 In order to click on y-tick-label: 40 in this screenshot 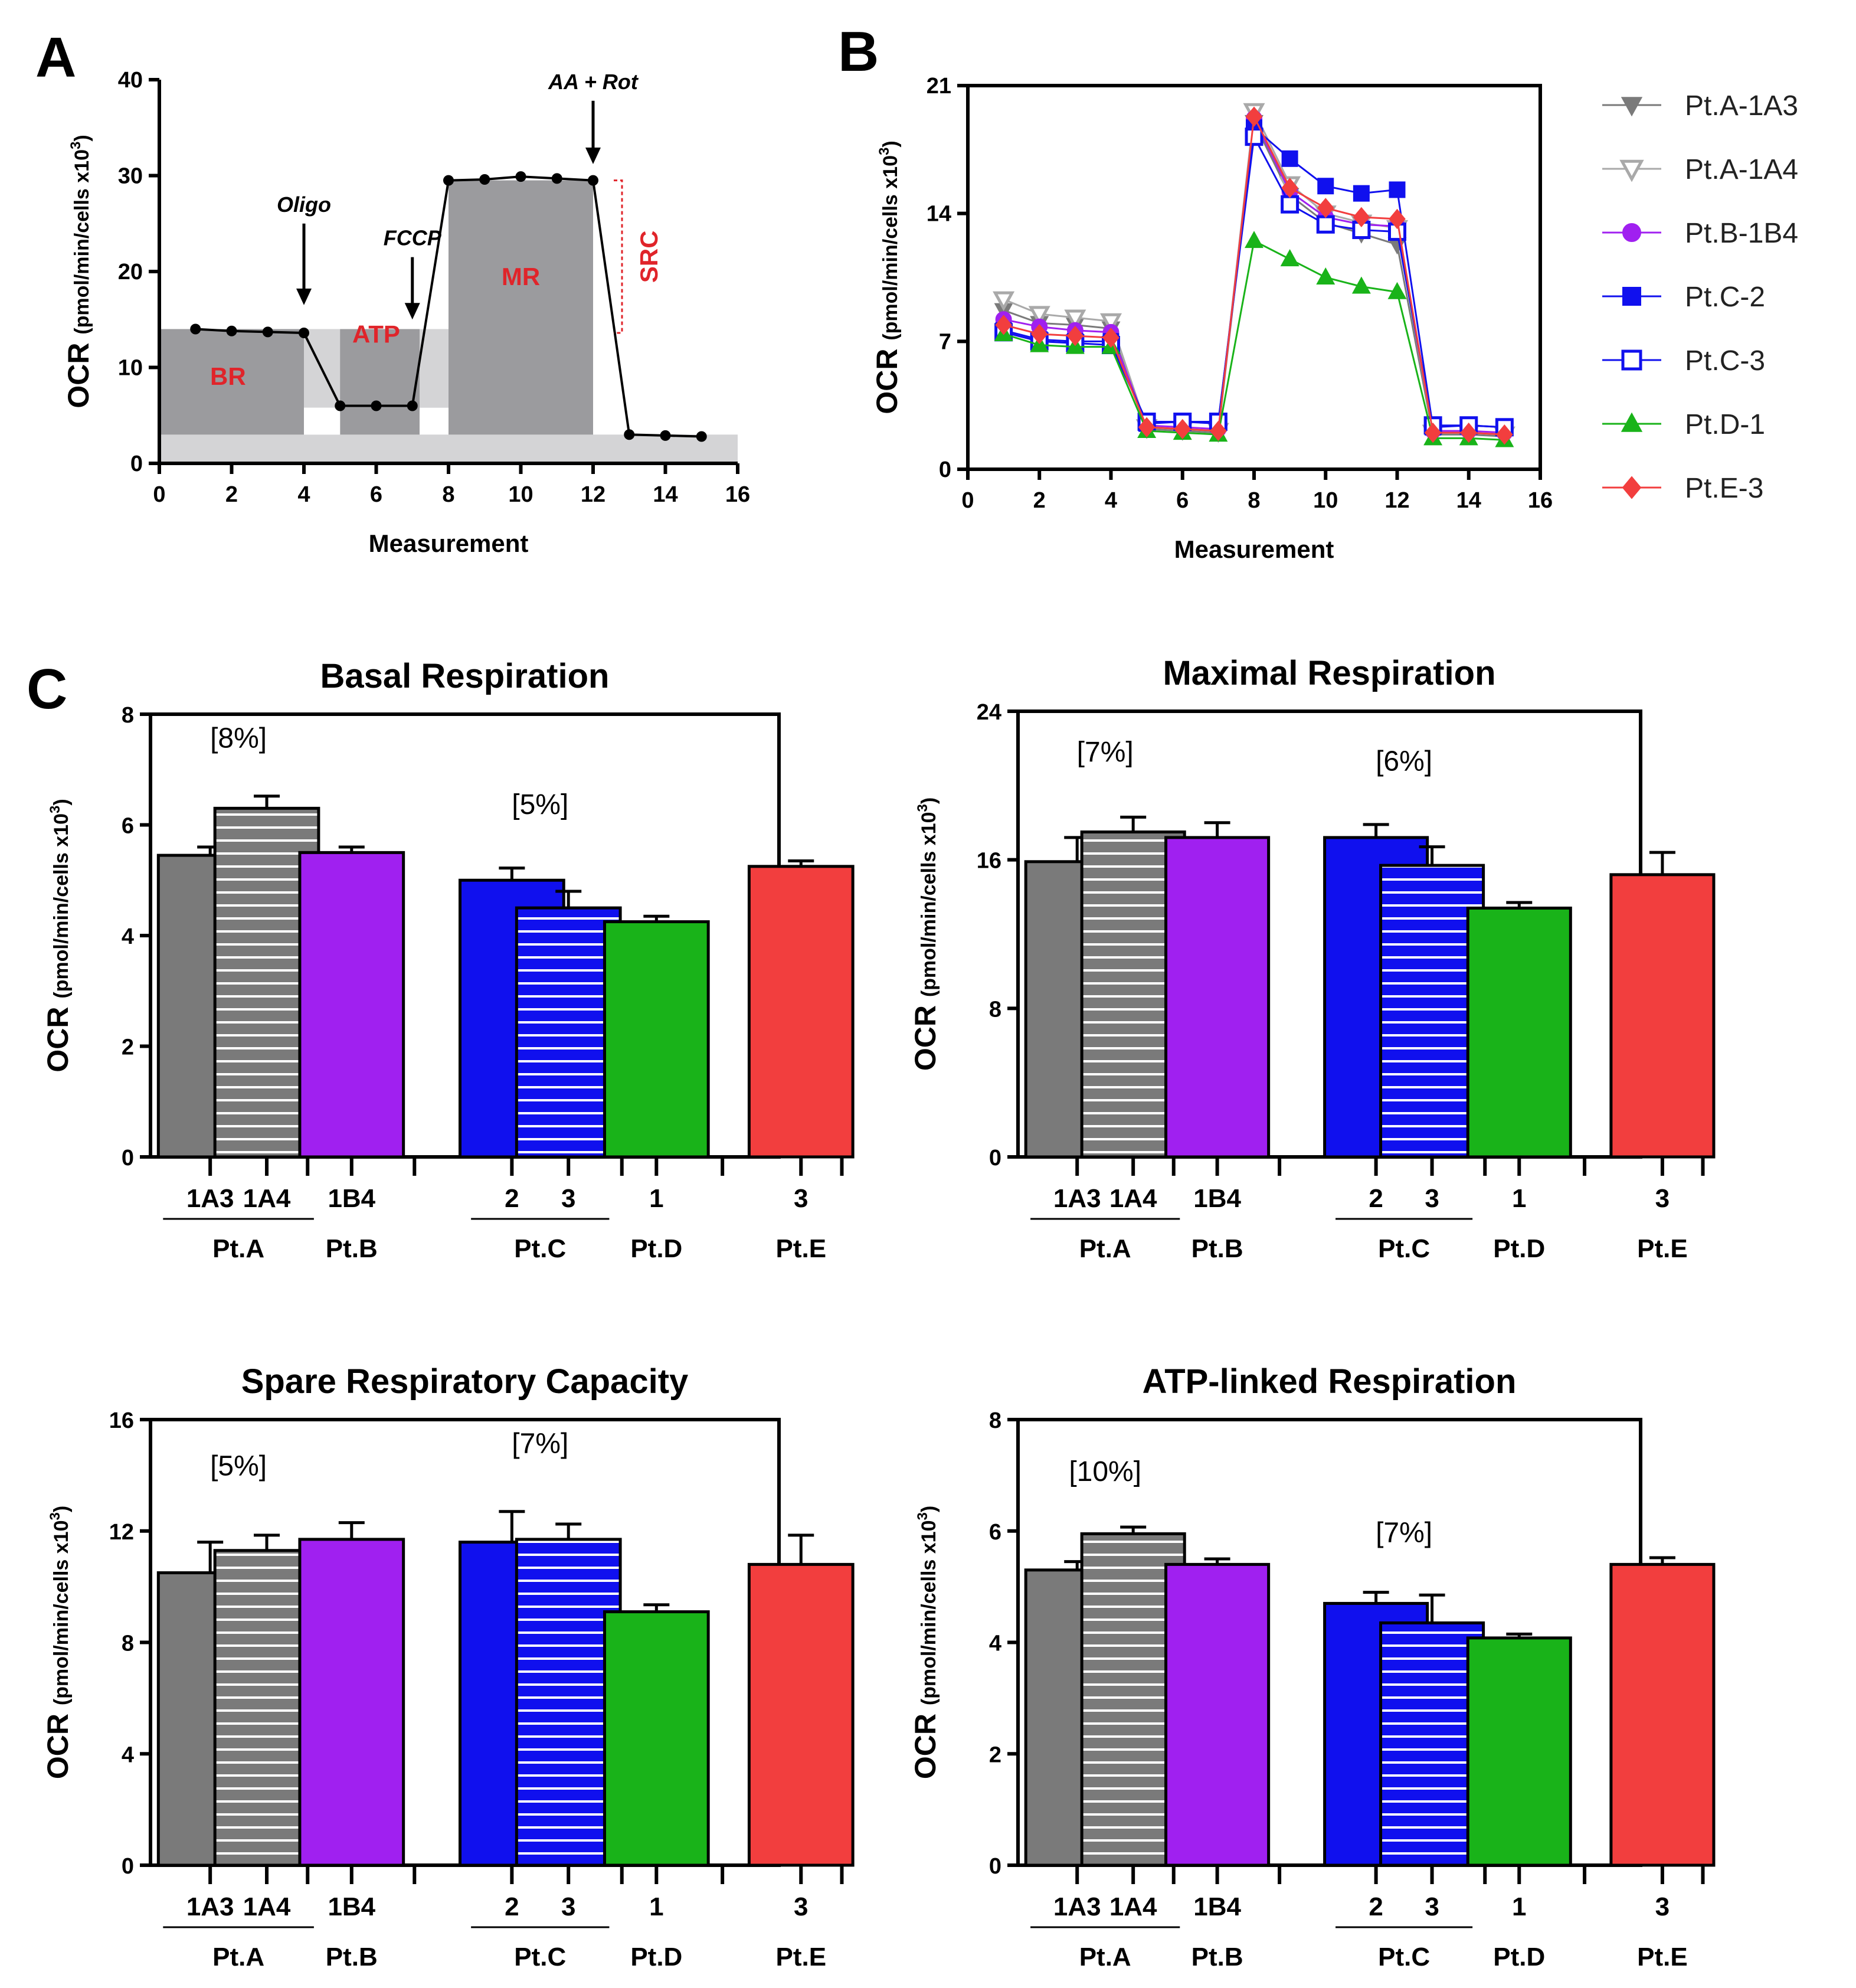, I will do `click(130, 80)`.